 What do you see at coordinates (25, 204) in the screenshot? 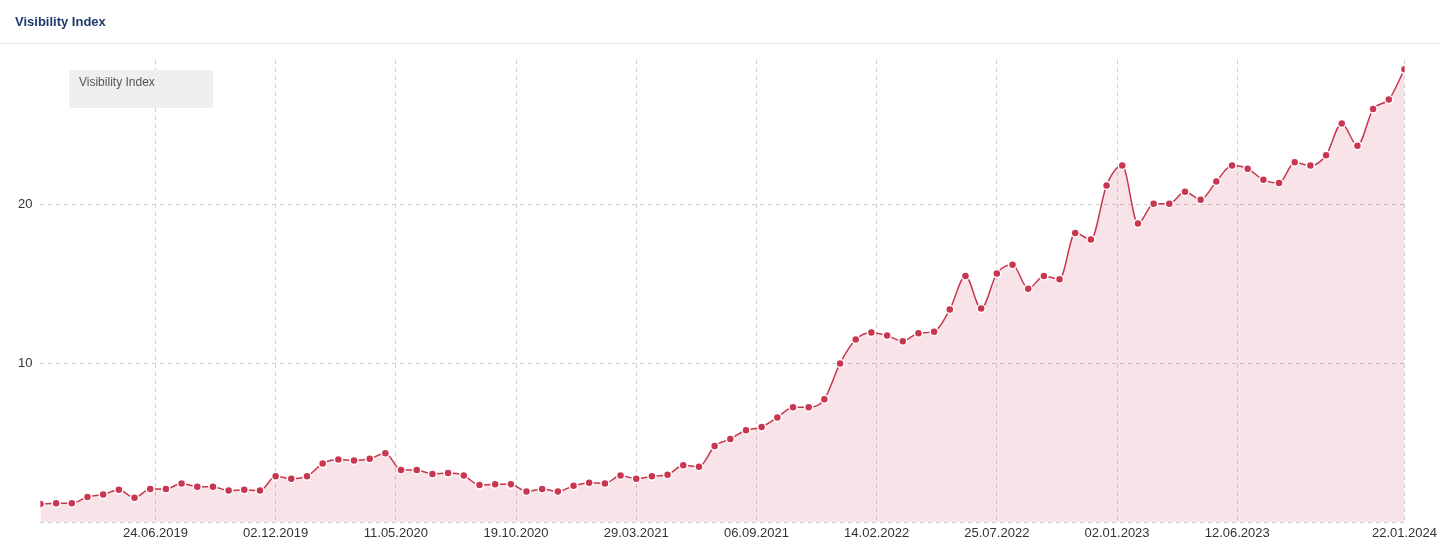
I see `y-tick-label: 20` at bounding box center [25, 204].